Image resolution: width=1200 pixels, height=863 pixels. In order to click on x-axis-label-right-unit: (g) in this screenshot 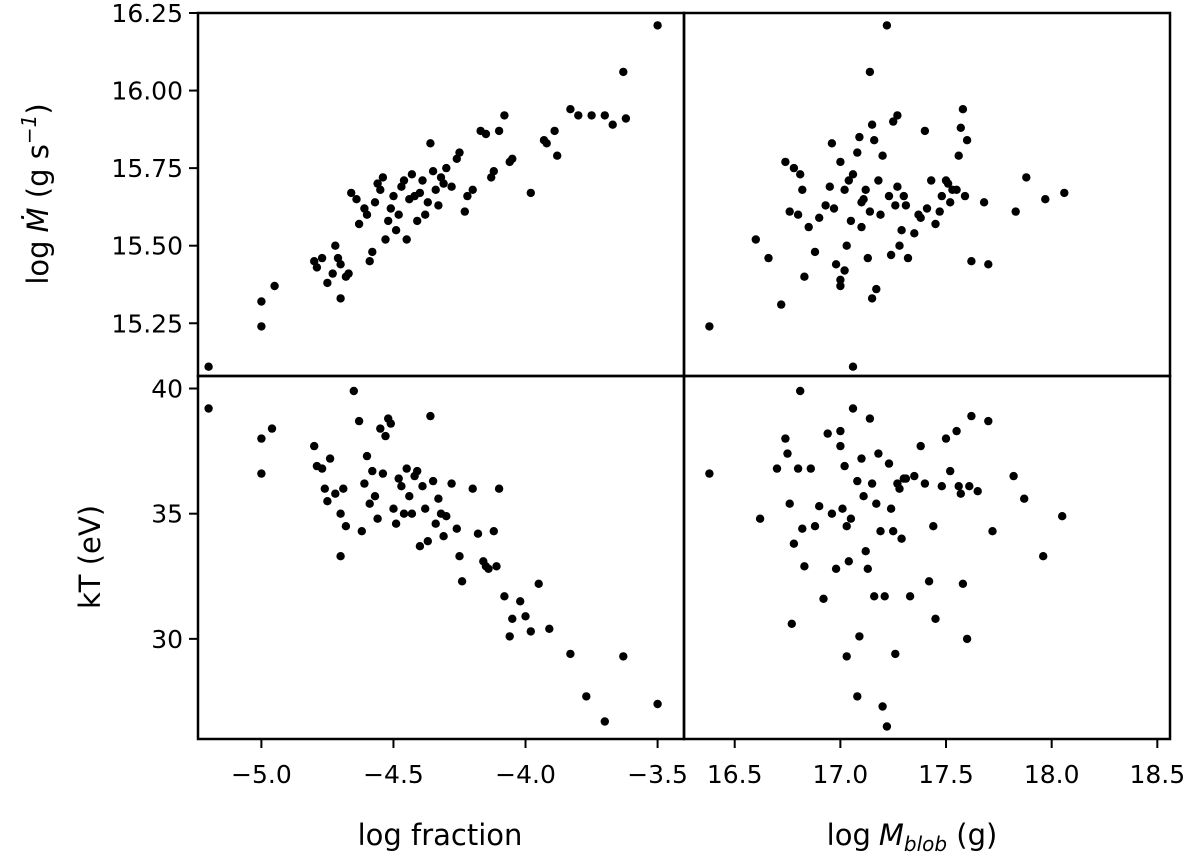, I will do `click(972, 835)`.